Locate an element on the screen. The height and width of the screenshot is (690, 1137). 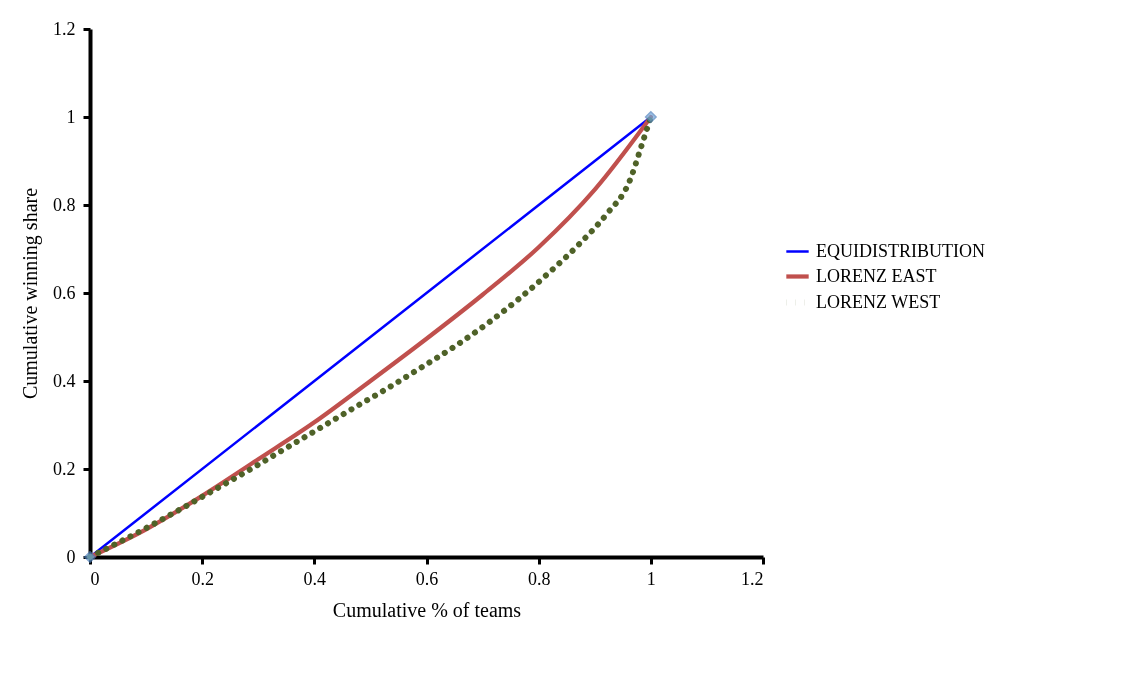
y-tick-label: 0.2 is located at coordinates (64, 468).